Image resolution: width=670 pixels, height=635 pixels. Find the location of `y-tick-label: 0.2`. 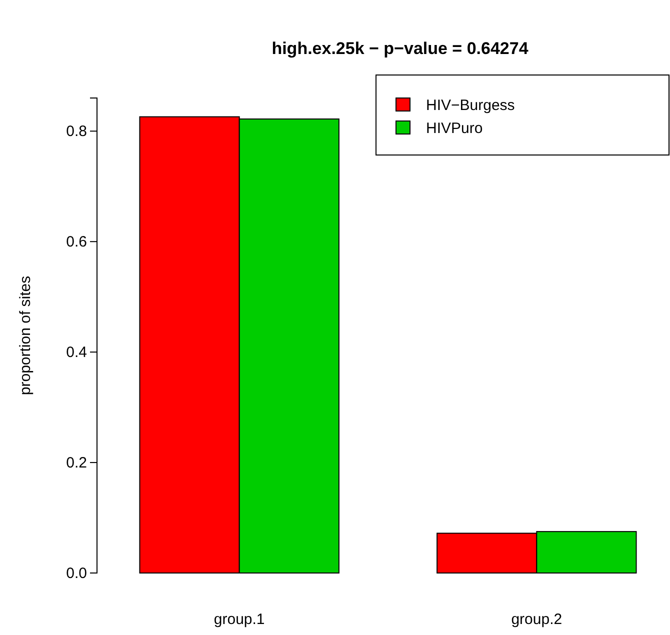

y-tick-label: 0.2 is located at coordinates (76, 463).